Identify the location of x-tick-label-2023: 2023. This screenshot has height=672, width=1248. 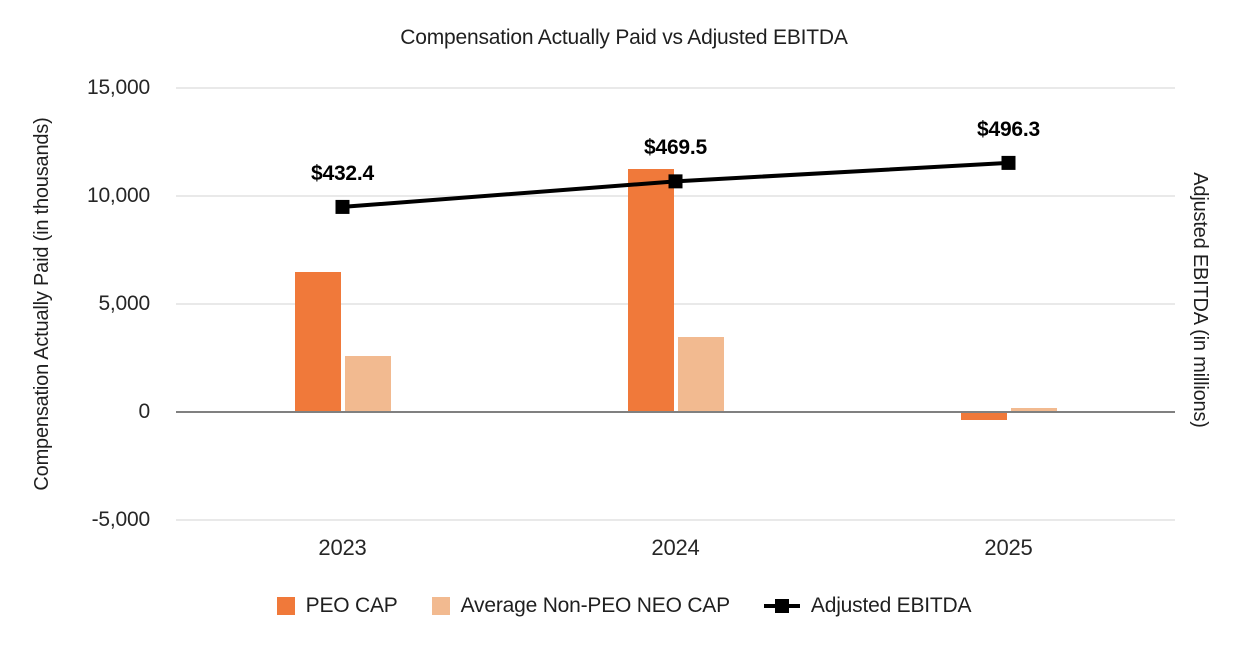
(342, 547).